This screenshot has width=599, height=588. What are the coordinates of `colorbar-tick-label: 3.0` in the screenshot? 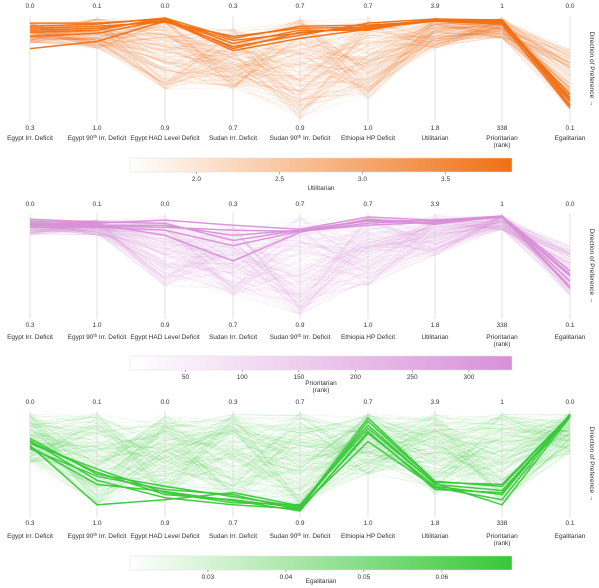 It's located at (362, 179).